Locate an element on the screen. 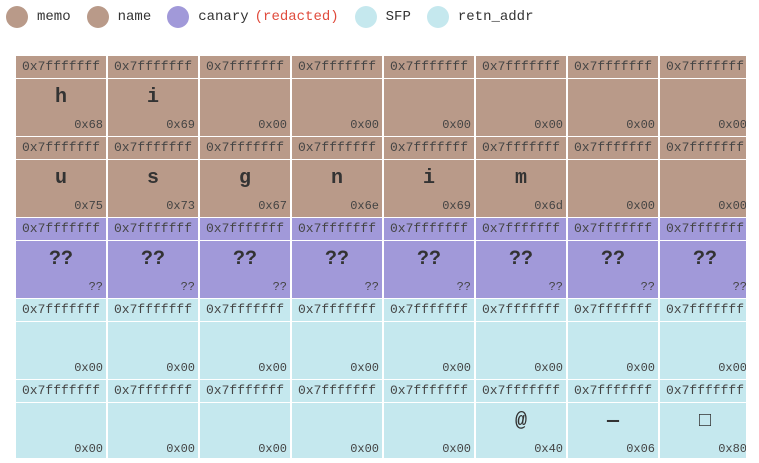 Image resolution: width=759 pixels, height=463 pixels. memory-cell: 0x7fffffff s 0x73 is located at coordinates (153, 177).